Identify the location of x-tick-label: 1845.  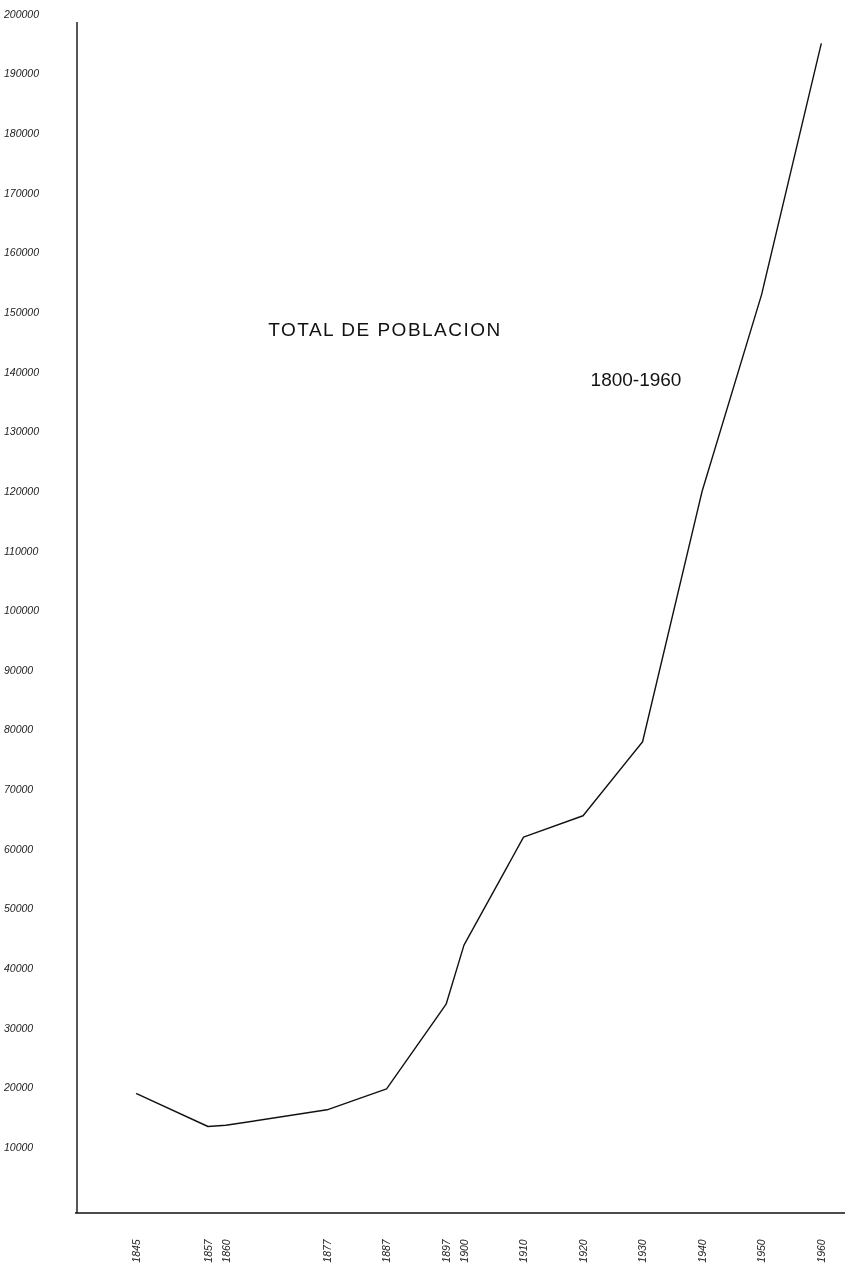
(136, 1251).